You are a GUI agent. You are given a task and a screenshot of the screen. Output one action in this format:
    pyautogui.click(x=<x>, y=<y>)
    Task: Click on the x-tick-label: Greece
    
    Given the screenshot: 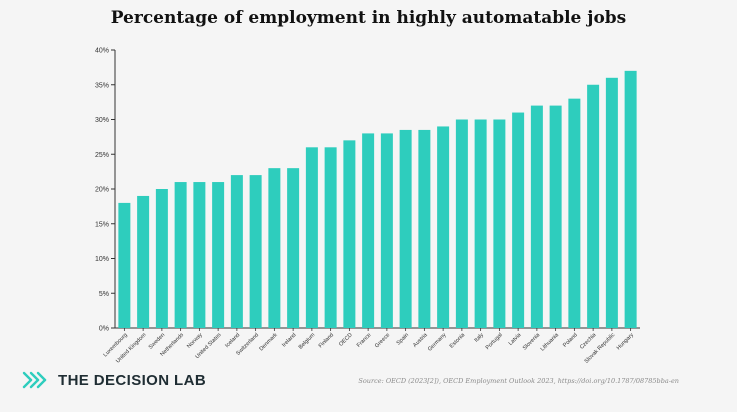 What is the action you would take?
    pyautogui.click(x=382, y=340)
    